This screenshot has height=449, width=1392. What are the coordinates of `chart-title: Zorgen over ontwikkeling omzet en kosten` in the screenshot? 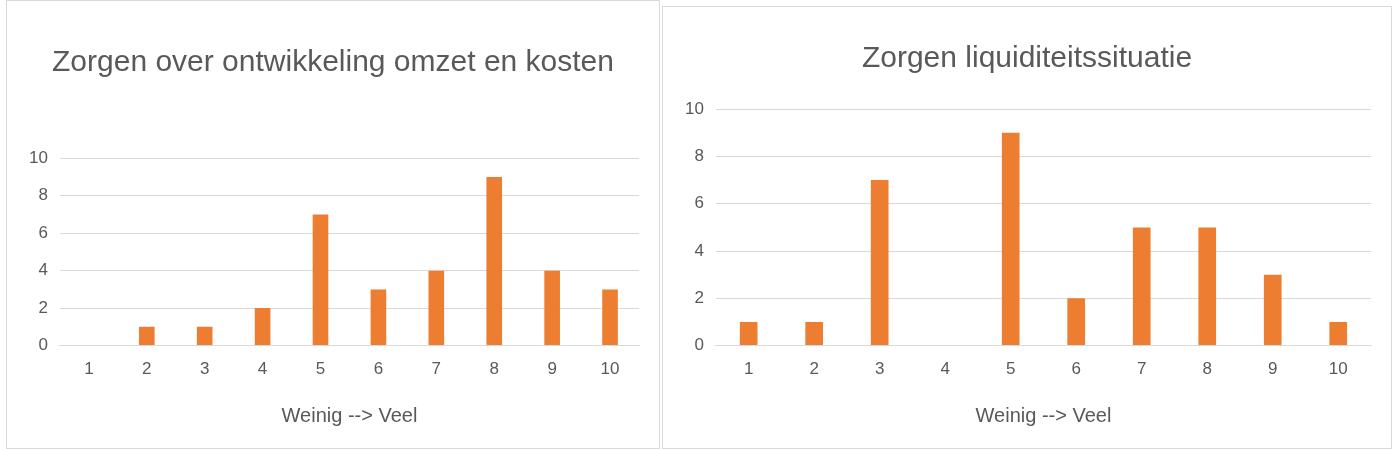 It's located at (333, 61).